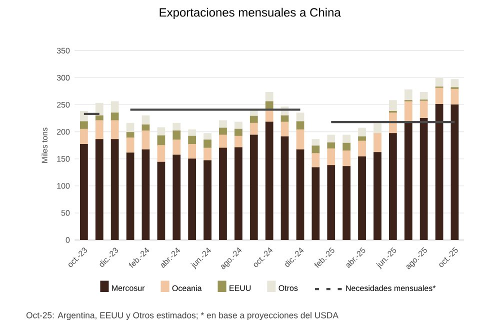 The height and width of the screenshot is (329, 500). I want to click on chart-title: Exportaciones mensuales a China, so click(250, 14).